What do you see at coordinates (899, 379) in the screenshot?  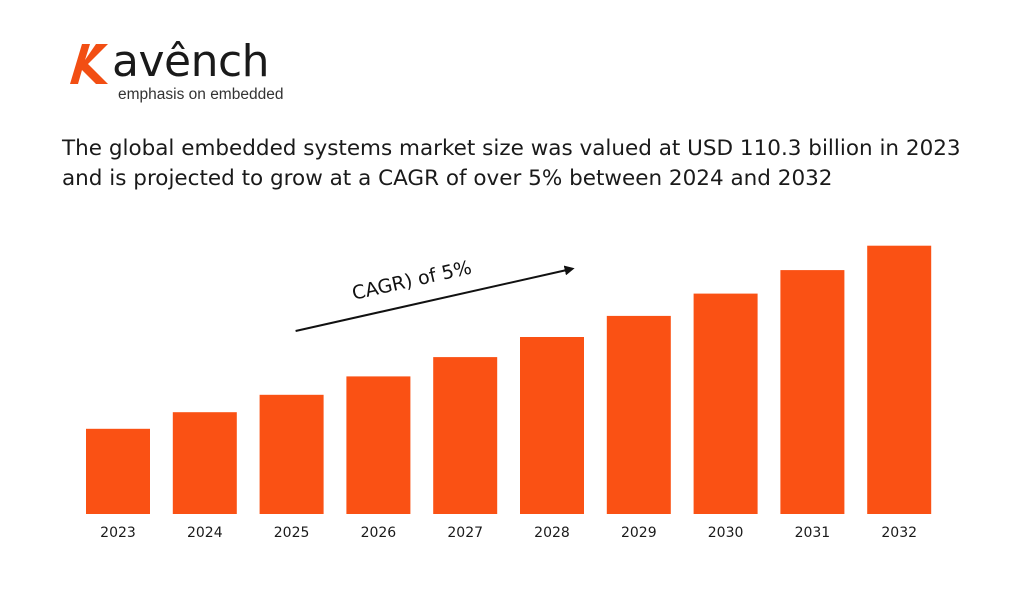 I see `bar-2032` at bounding box center [899, 379].